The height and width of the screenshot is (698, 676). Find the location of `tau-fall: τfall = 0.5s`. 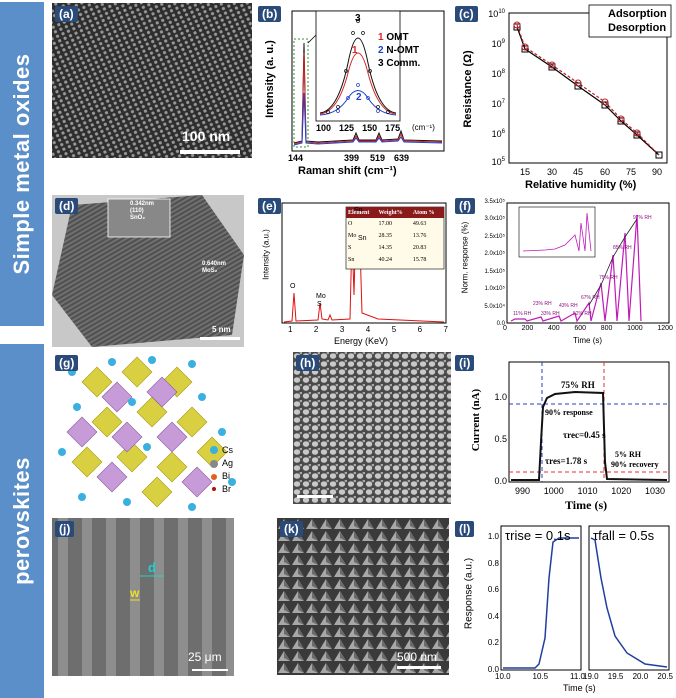

tau-fall: τfall = 0.5s is located at coordinates (624, 535).